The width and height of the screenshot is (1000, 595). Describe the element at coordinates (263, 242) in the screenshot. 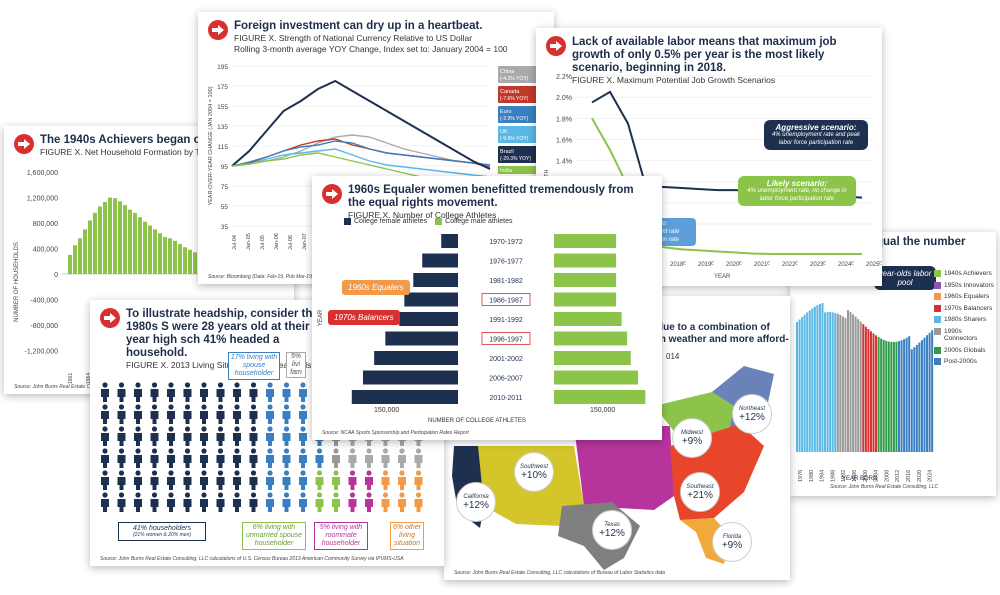

I see `x-tick-label: Jul-05` at that location.